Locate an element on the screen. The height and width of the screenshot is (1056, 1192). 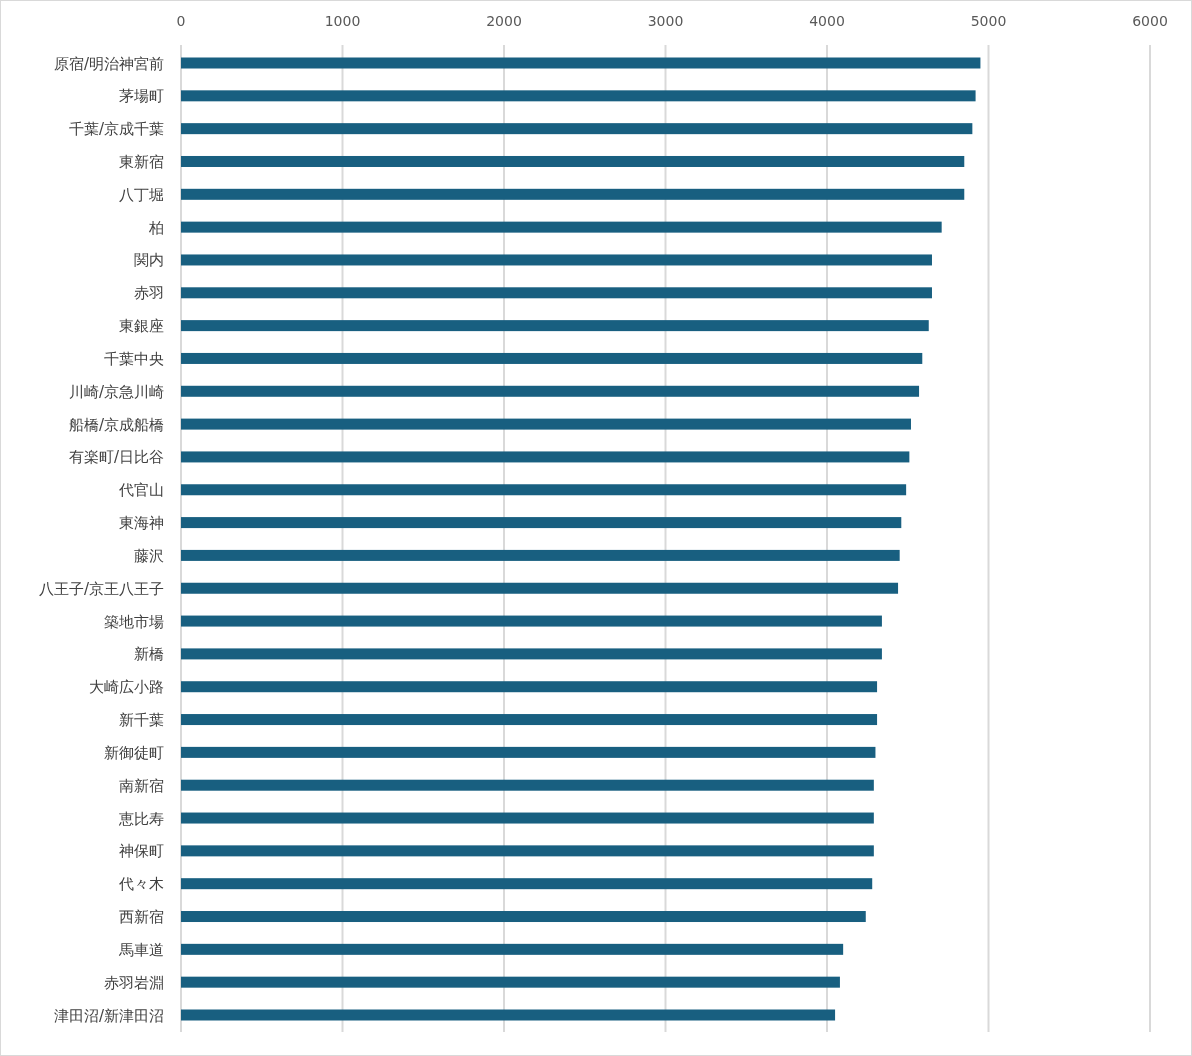
x-tick-label: 6000 is located at coordinates (1150, 21).